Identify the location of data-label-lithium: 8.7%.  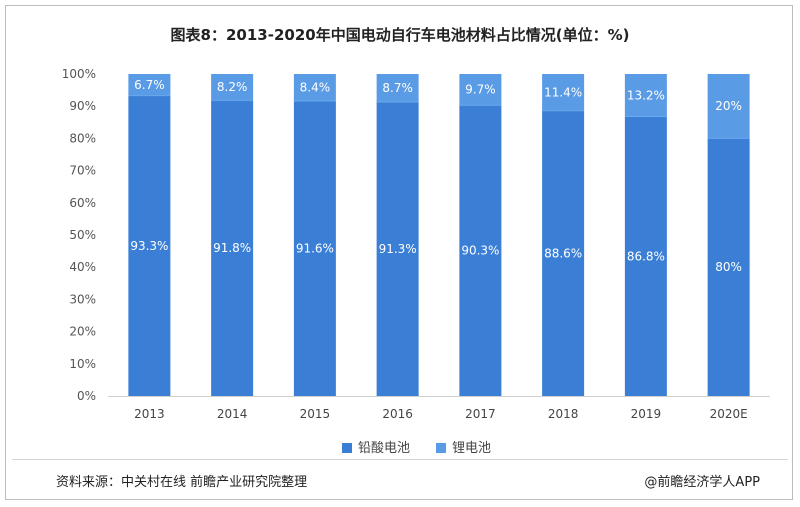
(397, 88).